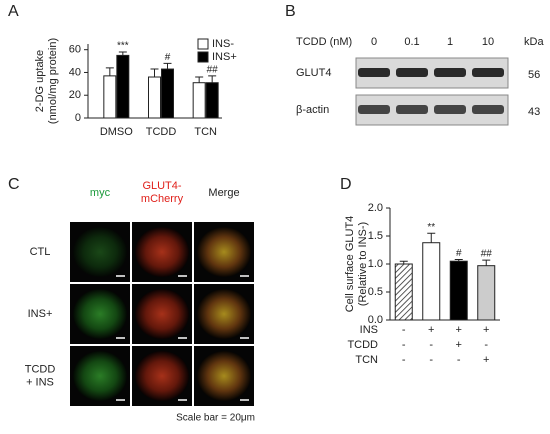 The height and width of the screenshot is (434, 550). I want to click on row-label: TCDD + INS, so click(40, 375).